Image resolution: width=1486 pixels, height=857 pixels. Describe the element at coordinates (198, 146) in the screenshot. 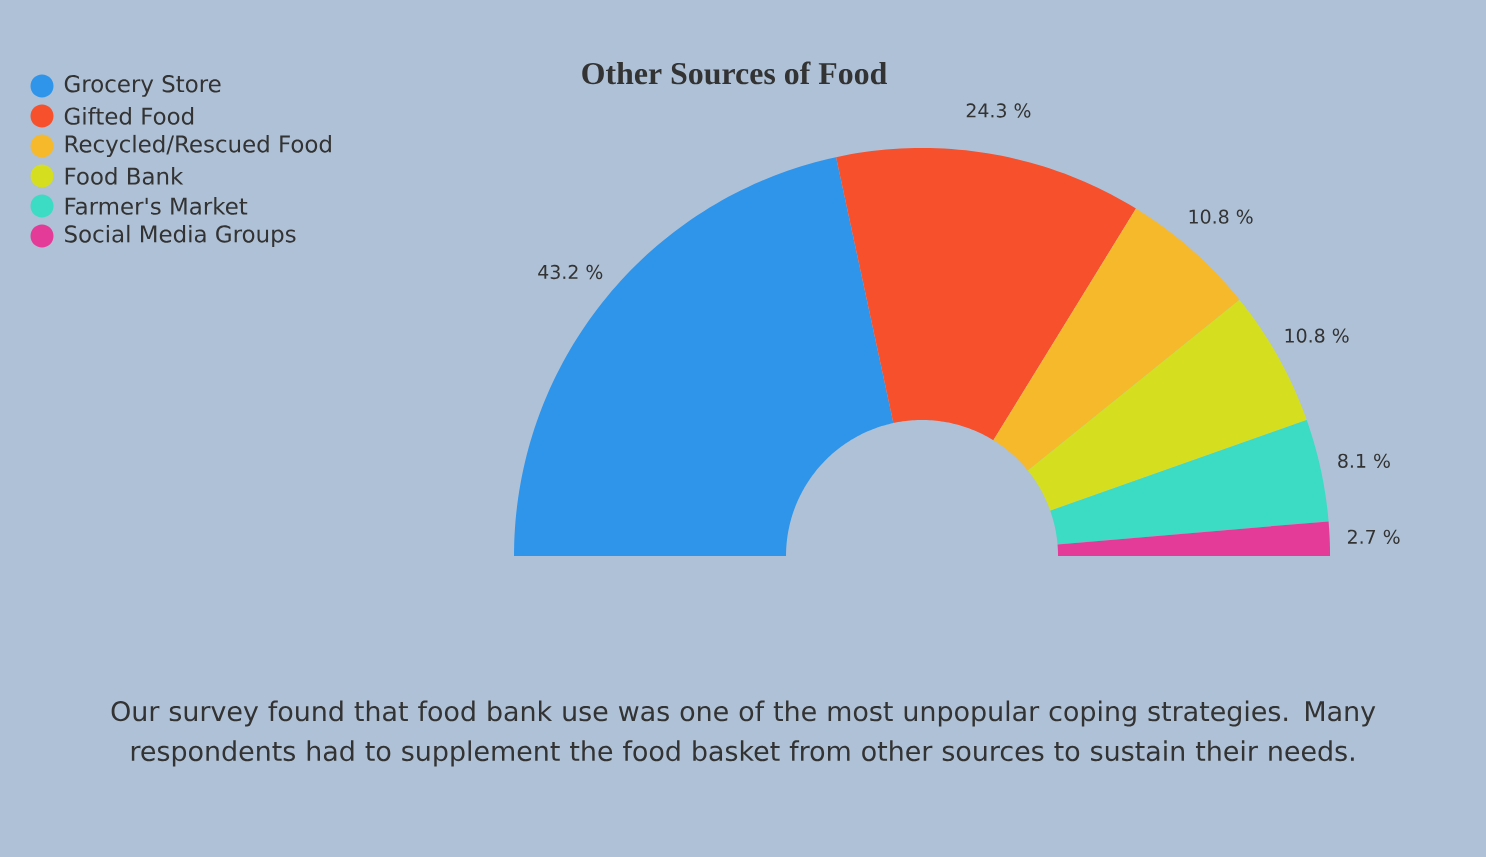

I see `legend-label: Recycled/Rescued Food` at that location.